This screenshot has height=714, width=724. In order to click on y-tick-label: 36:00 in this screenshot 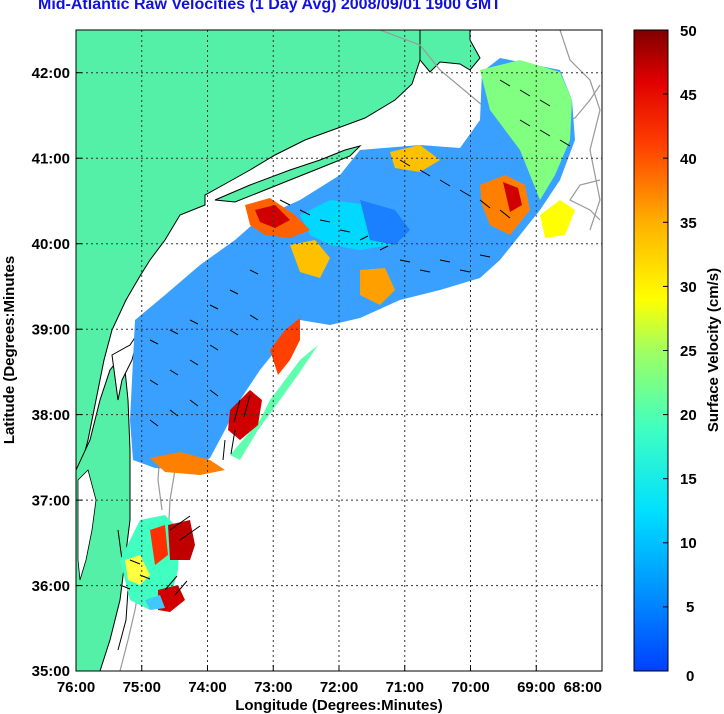, I will do `click(51, 586)`.